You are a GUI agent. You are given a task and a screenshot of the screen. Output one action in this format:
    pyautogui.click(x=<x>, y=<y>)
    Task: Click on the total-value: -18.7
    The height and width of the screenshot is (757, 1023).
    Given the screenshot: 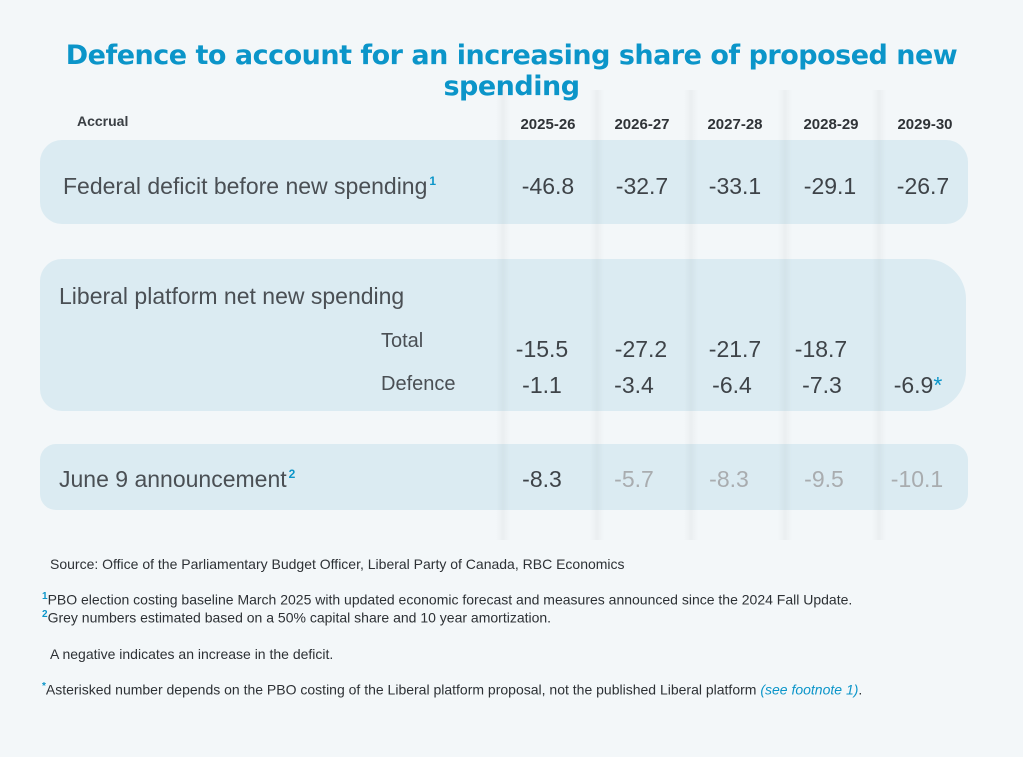 What is the action you would take?
    pyautogui.click(x=821, y=349)
    